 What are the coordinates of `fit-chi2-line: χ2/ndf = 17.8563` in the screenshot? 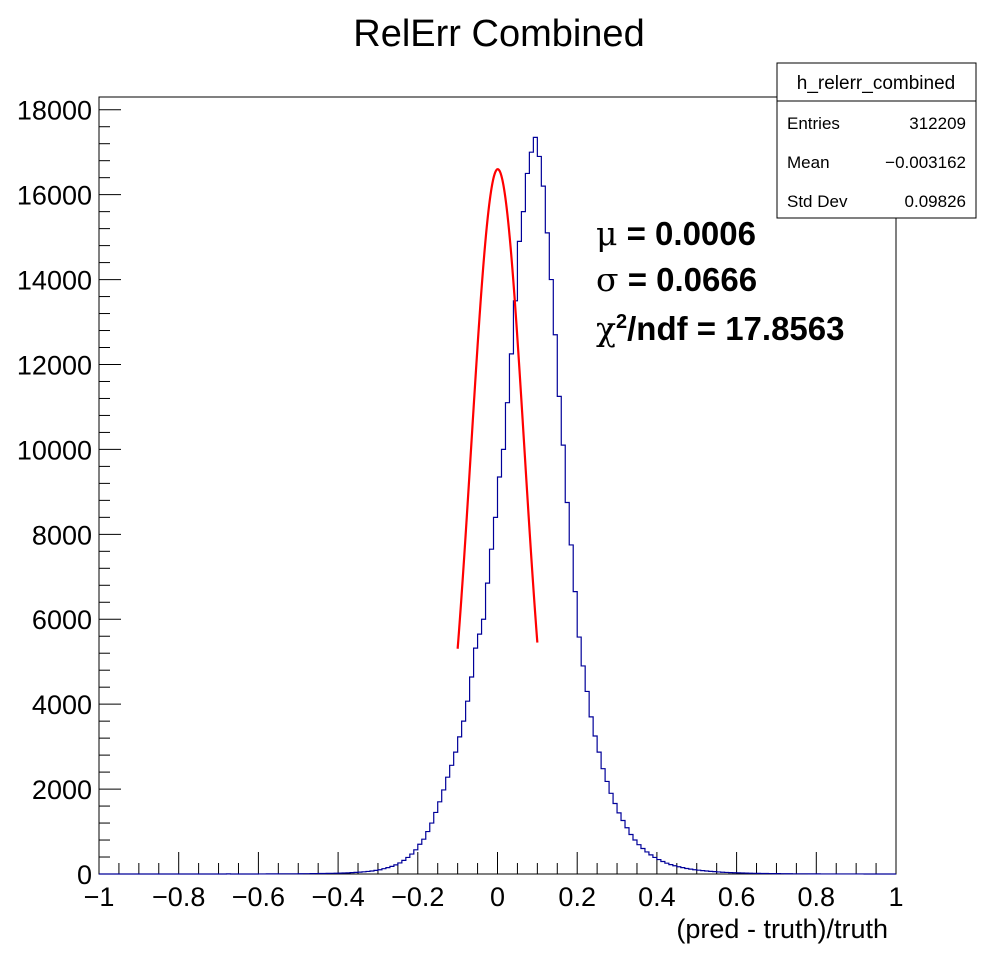 It's located at (720, 328).